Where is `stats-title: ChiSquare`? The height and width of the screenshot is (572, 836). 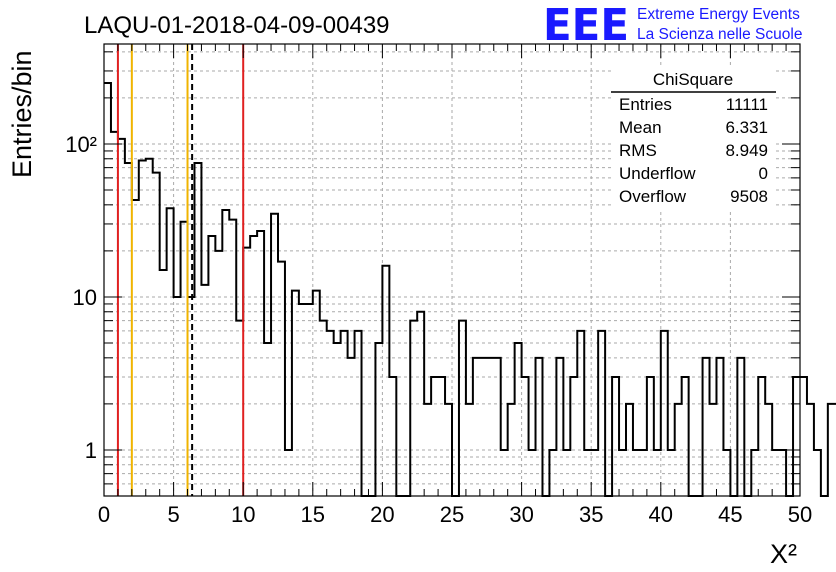 stats-title: ChiSquare is located at coordinates (693, 79).